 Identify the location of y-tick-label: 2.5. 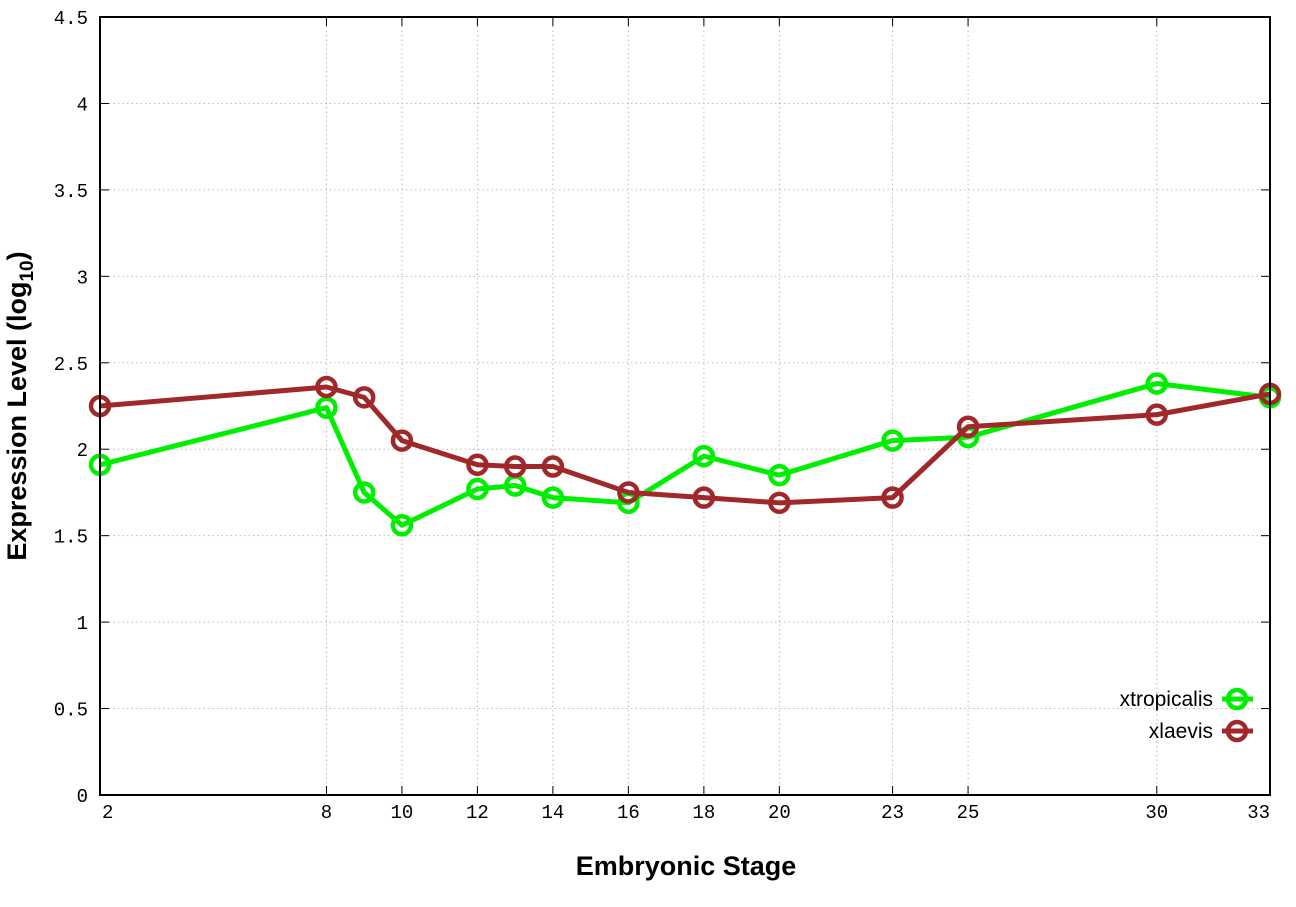
(71, 365).